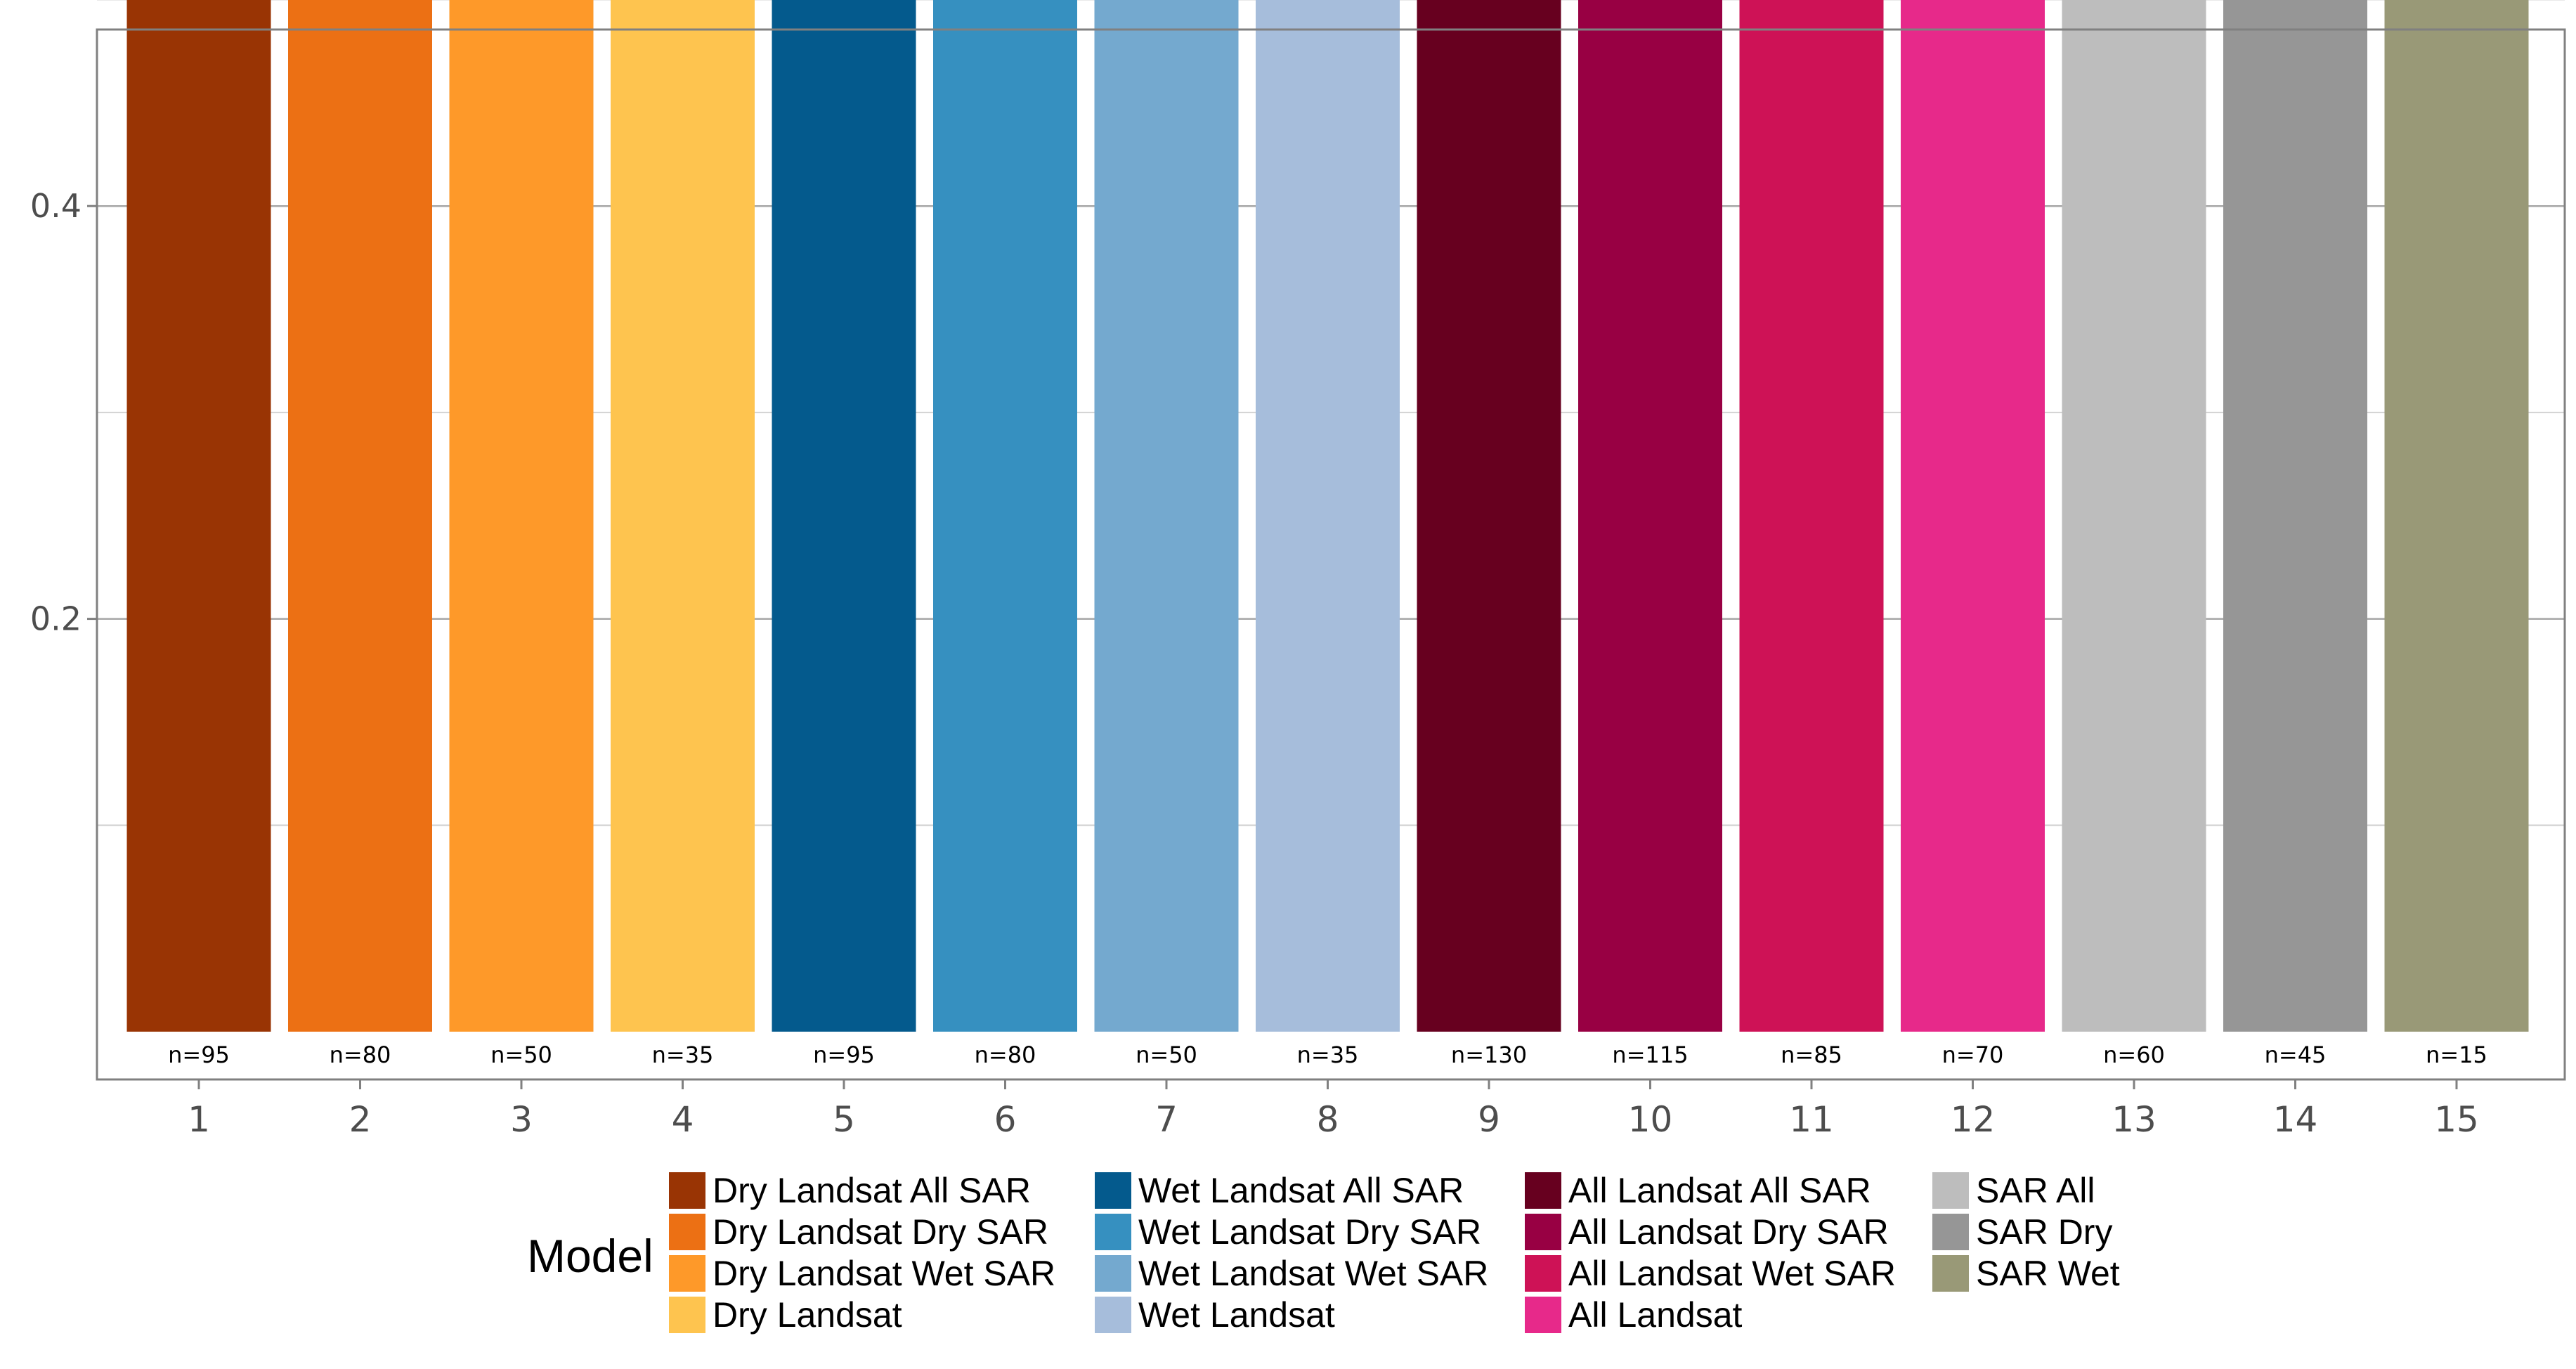 The height and width of the screenshot is (1369, 2576). Describe the element at coordinates (521, 1119) in the screenshot. I see `x-tick-label: 3` at that location.